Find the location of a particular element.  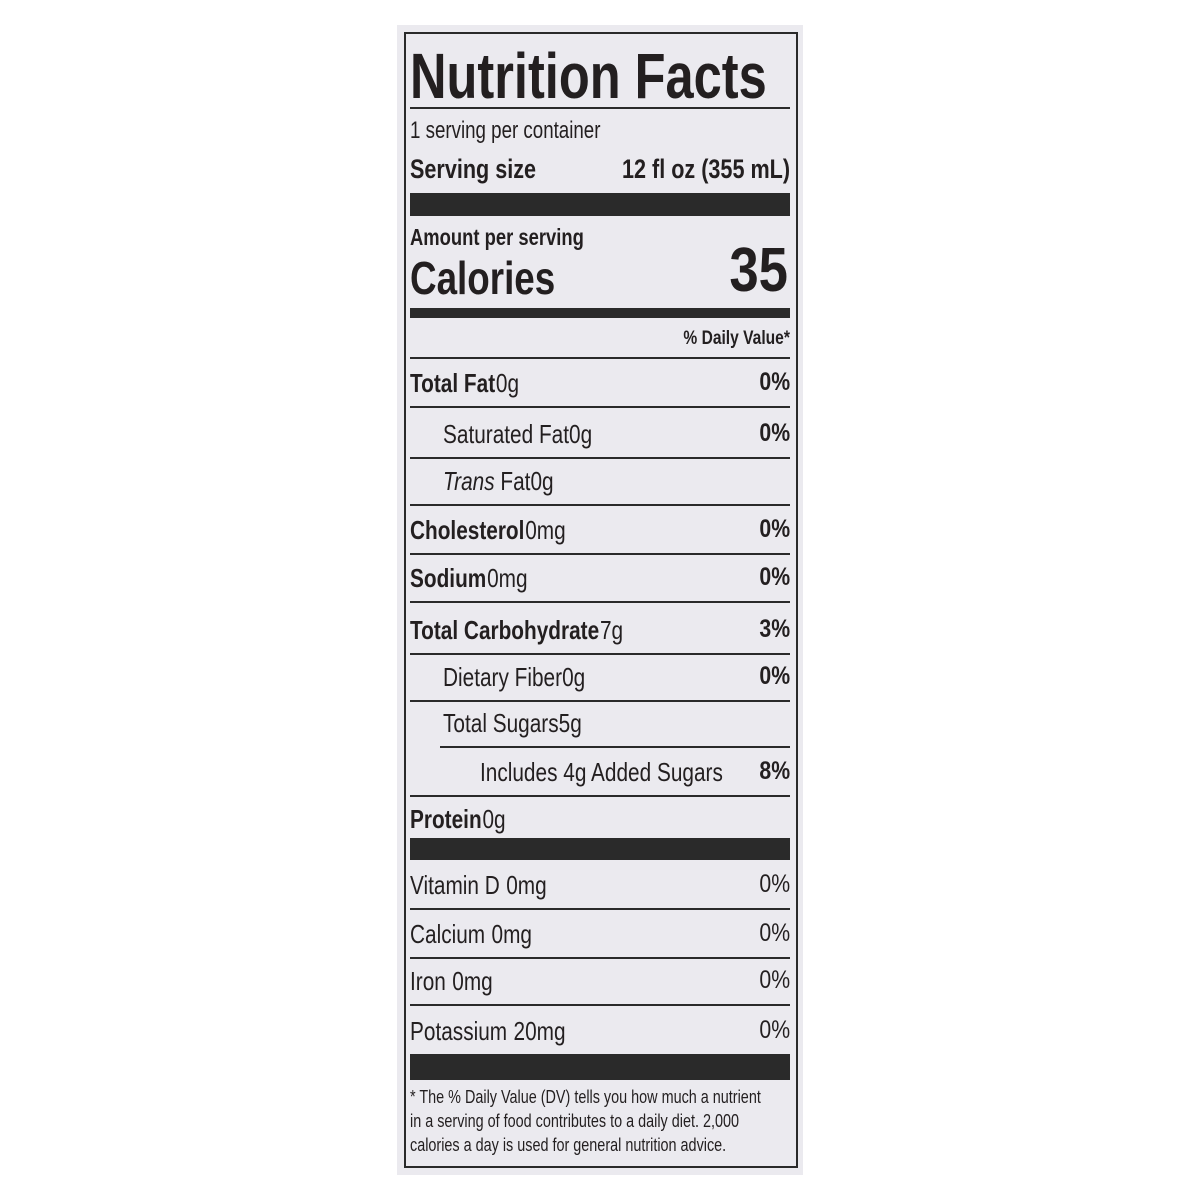

nutrient-name: Protein is located at coordinates (446, 819).